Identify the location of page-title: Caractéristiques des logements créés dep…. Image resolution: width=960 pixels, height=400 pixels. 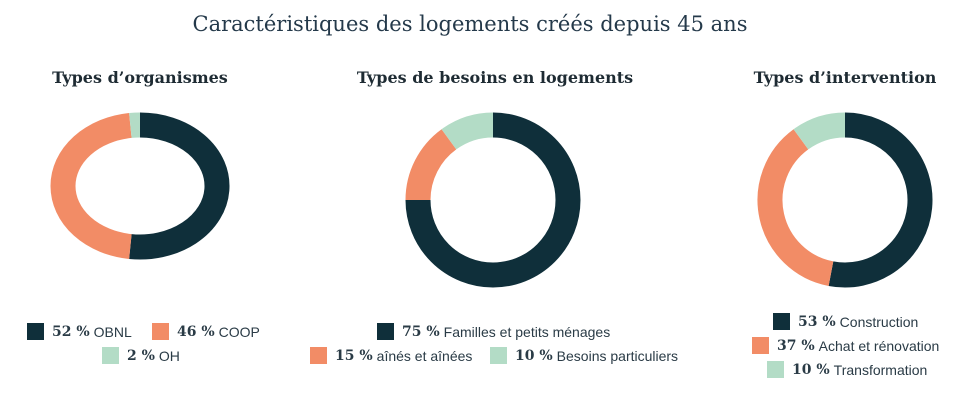
(470, 24).